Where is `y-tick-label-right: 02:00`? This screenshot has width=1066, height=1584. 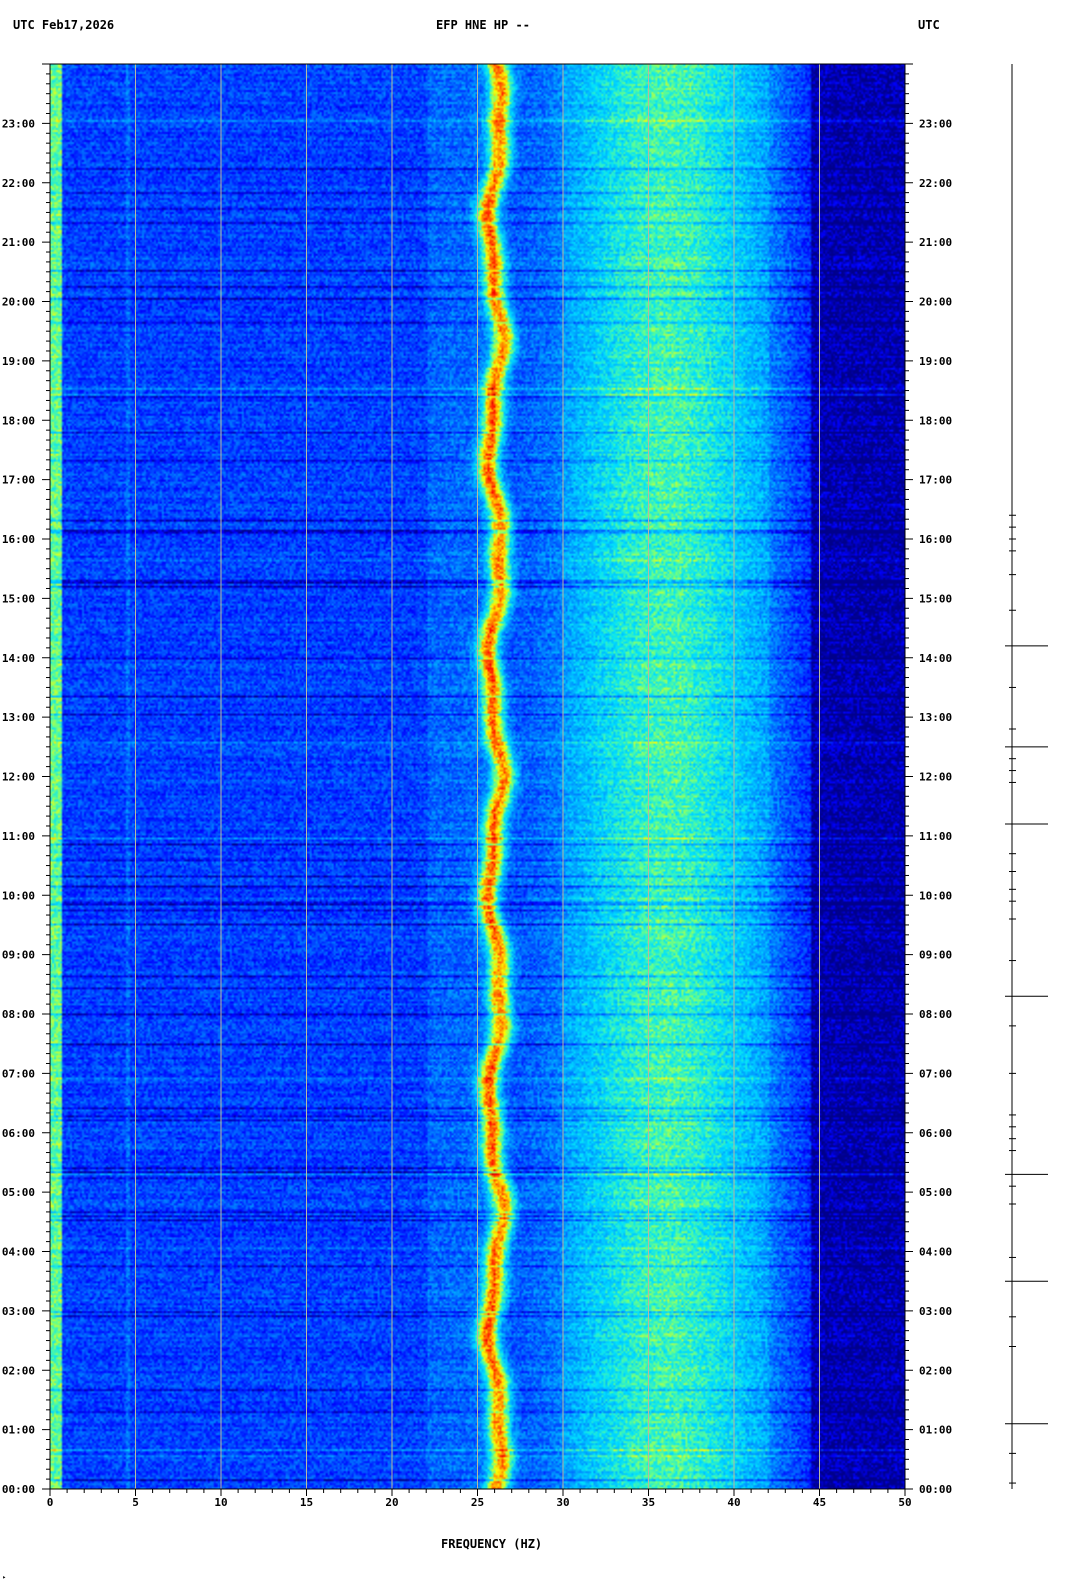
y-tick-label-right: 02:00 is located at coordinates (935, 1370).